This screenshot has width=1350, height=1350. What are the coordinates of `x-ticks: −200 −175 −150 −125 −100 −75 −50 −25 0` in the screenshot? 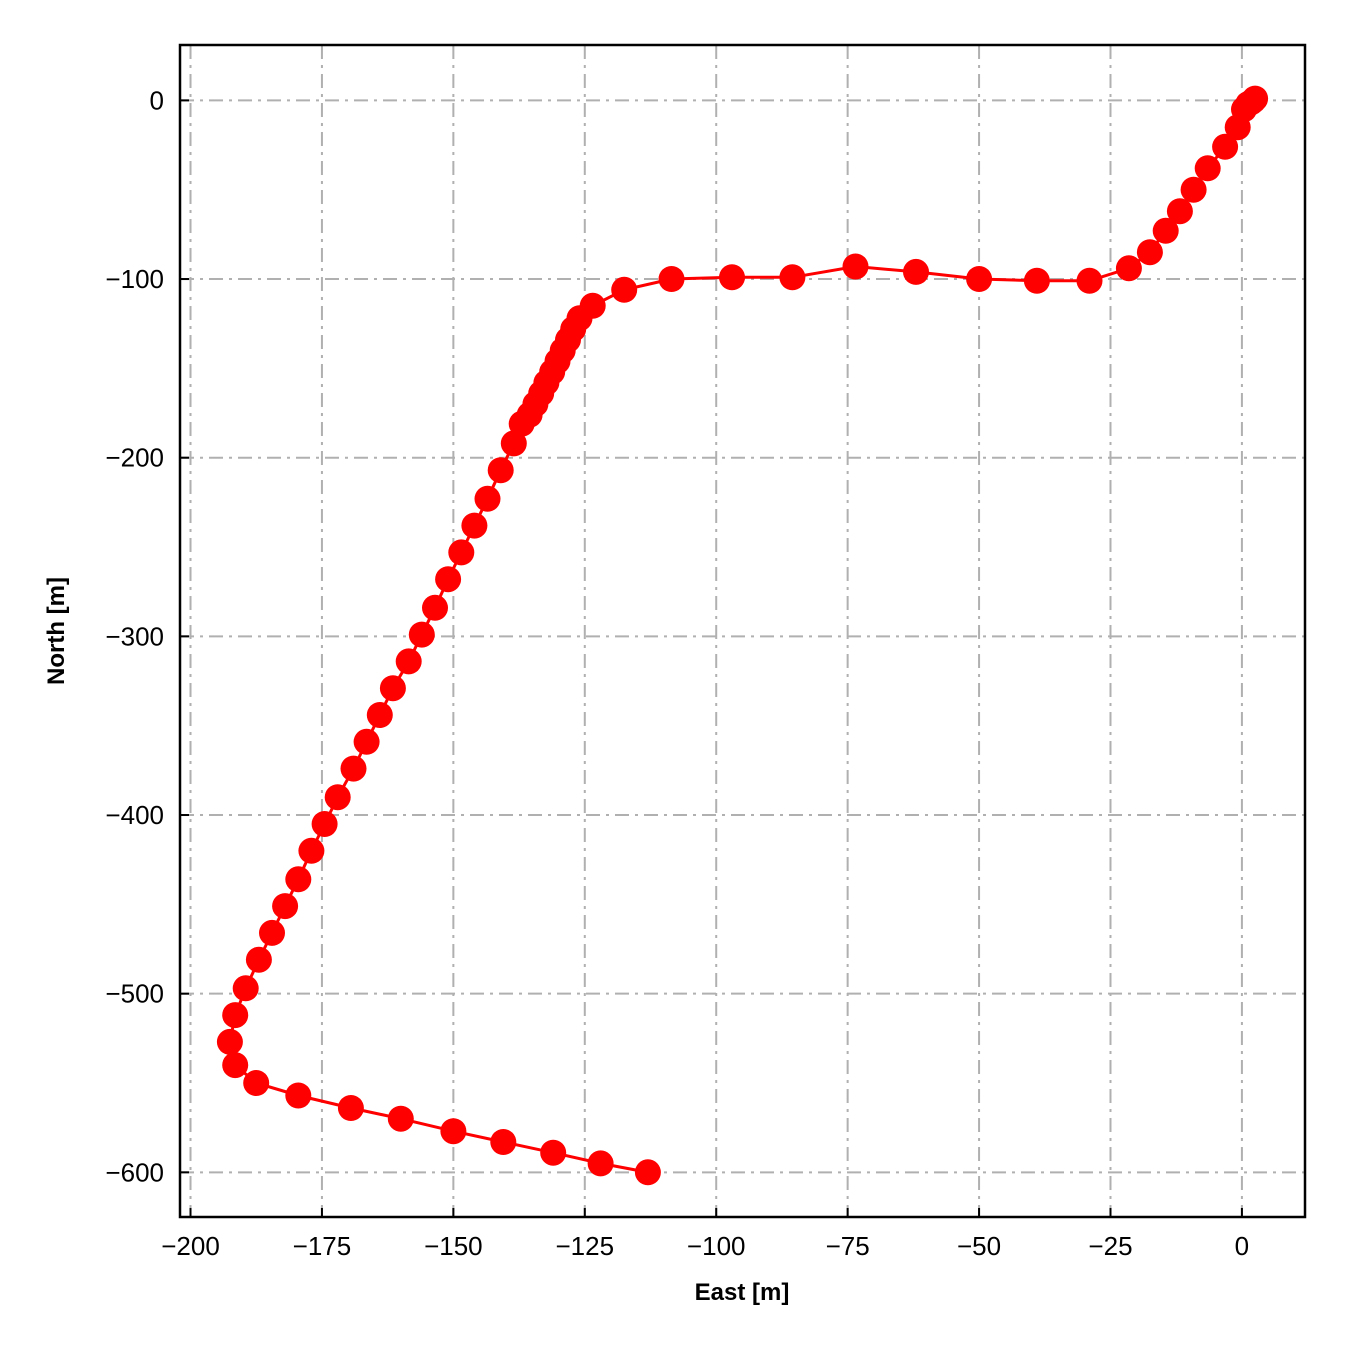 It's located at (705, 1234).